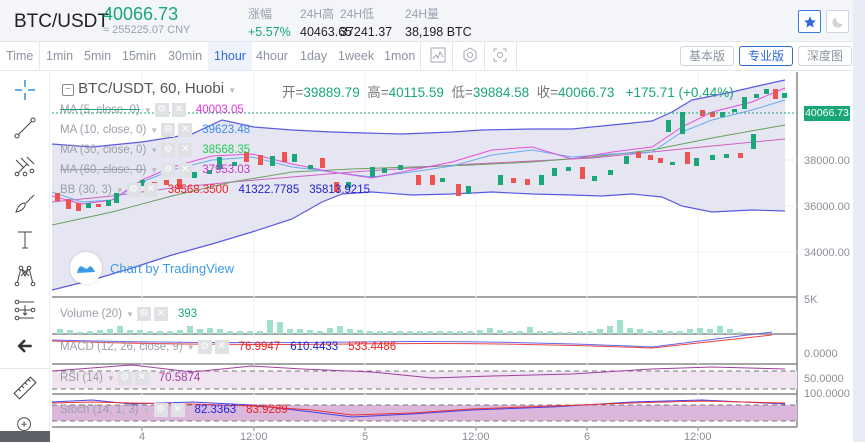  Describe the element at coordinates (416, 92) in the screenshot. I see `high-value: 40115.59` at that location.